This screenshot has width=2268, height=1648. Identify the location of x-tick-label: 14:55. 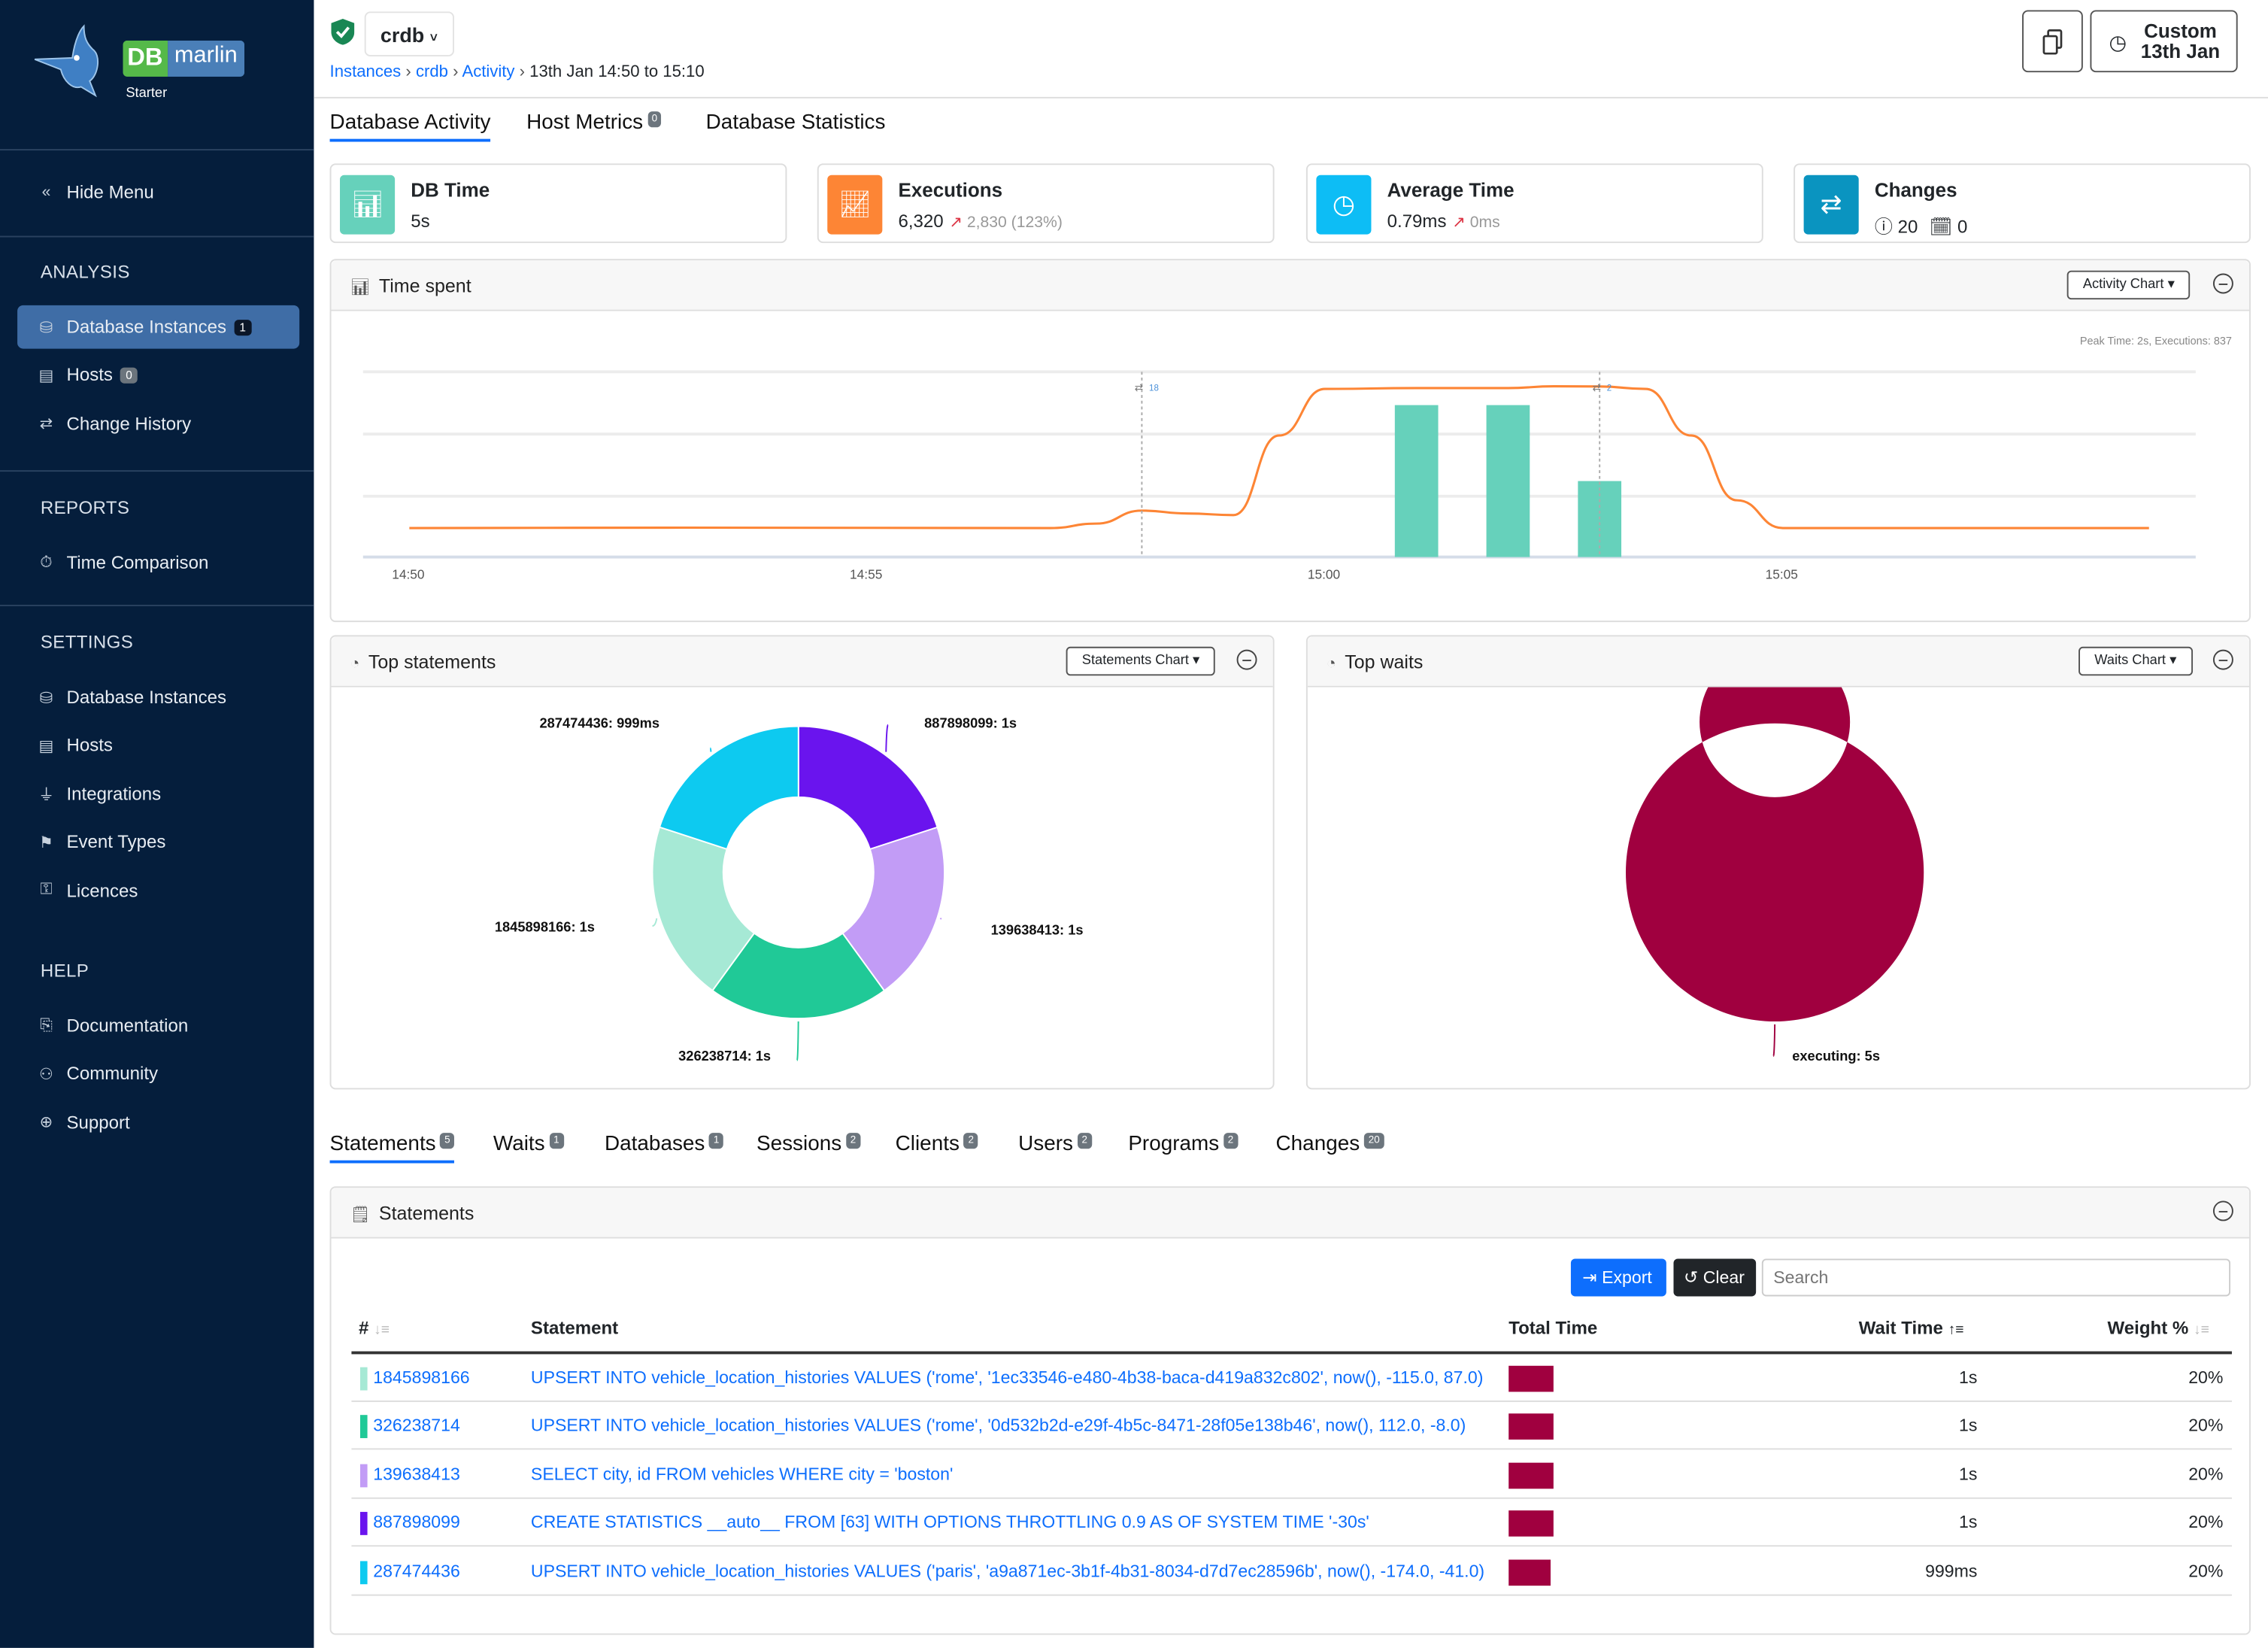
(866, 574).